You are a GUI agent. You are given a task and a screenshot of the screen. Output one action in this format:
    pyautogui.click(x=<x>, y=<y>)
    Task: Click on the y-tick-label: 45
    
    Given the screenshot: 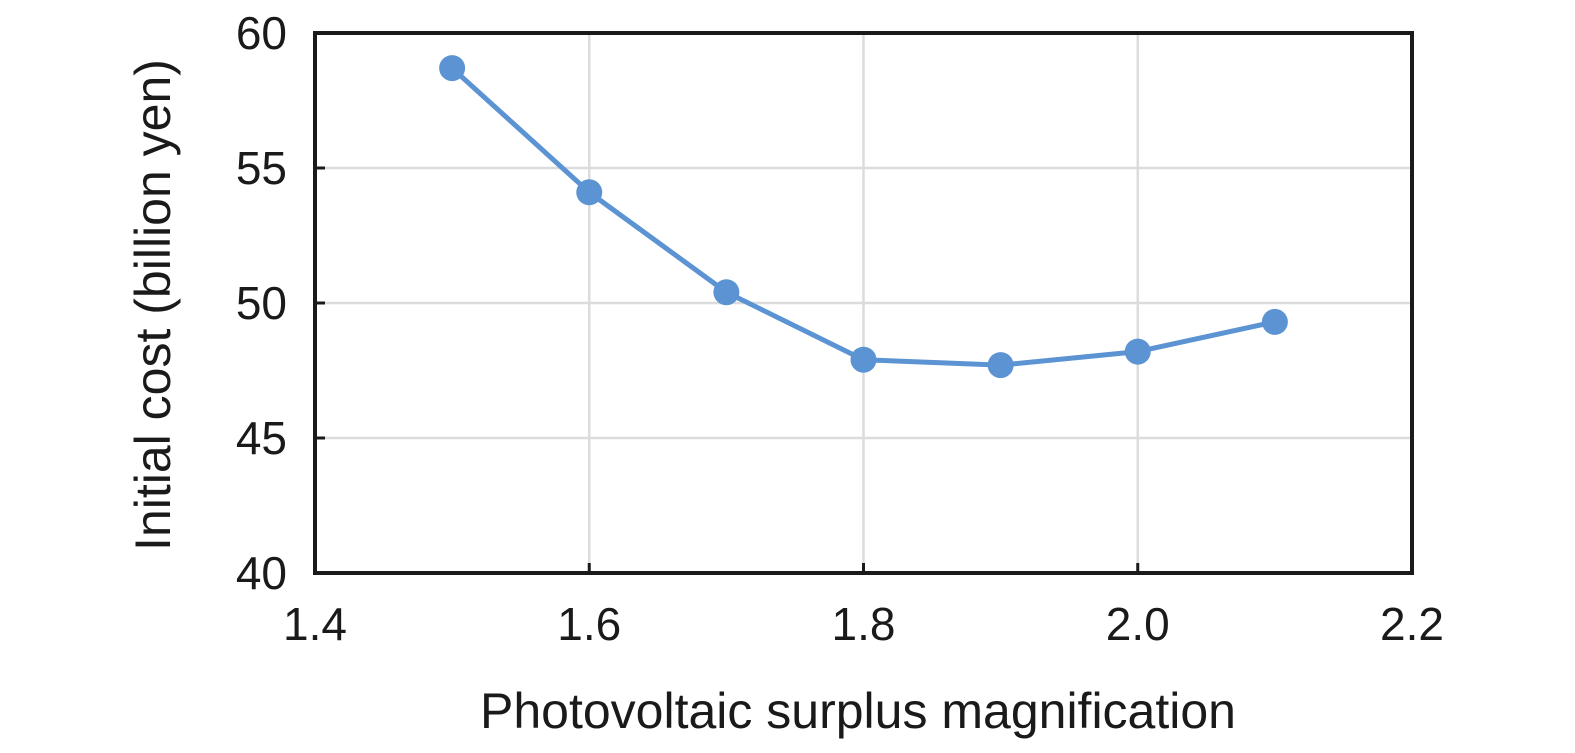 What is the action you would take?
    pyautogui.click(x=261, y=438)
    